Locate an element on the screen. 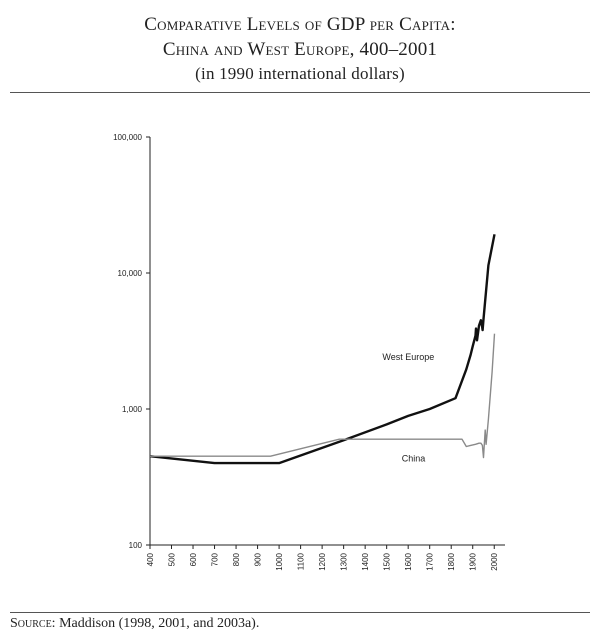 The image size is (600, 634). source-label: Source: is located at coordinates (33, 623).